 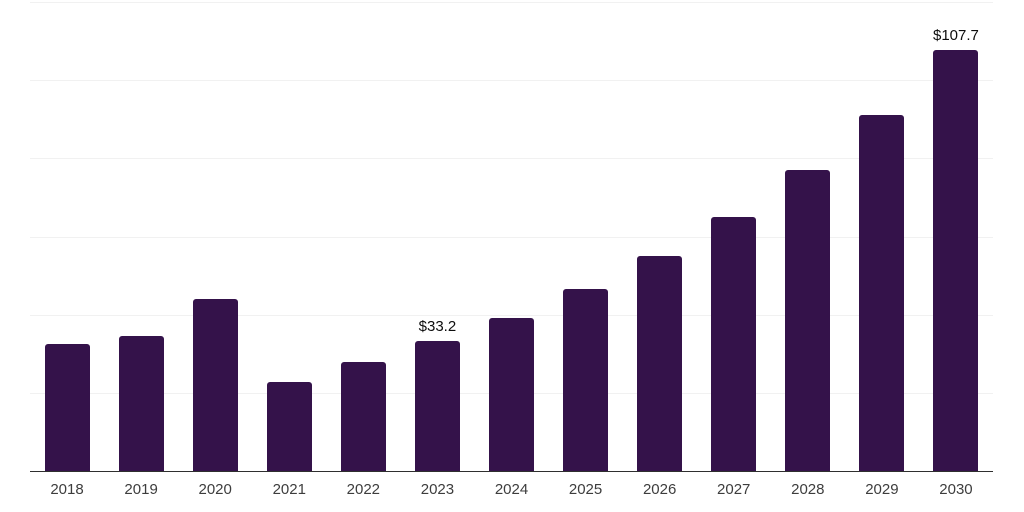 What do you see at coordinates (67, 489) in the screenshot?
I see `x-tick-2018: 2018` at bounding box center [67, 489].